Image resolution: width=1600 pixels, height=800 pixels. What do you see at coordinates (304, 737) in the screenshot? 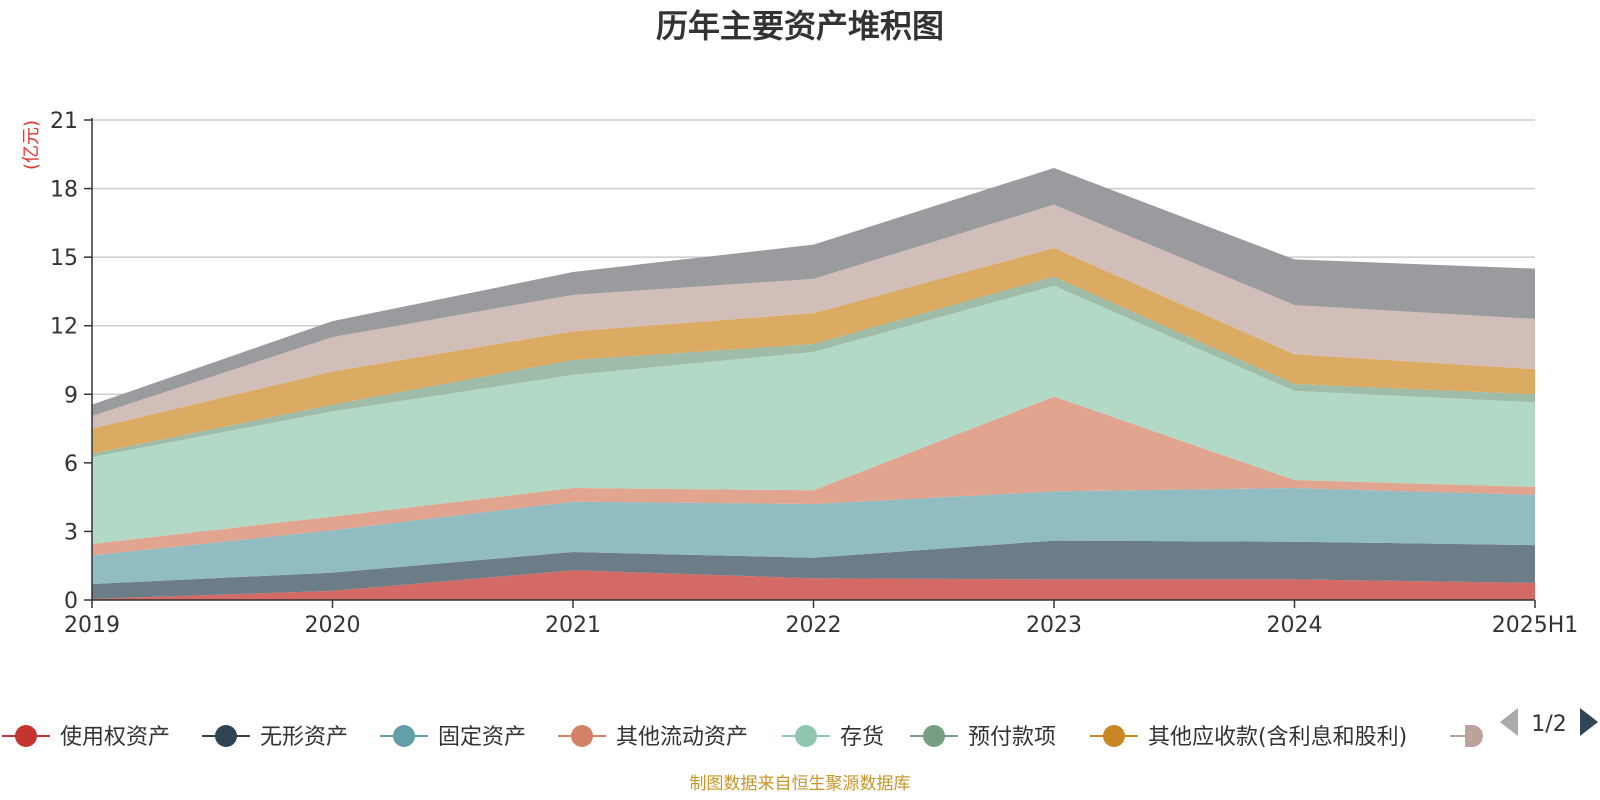
I see `legend-label: 无形资产` at bounding box center [304, 737].